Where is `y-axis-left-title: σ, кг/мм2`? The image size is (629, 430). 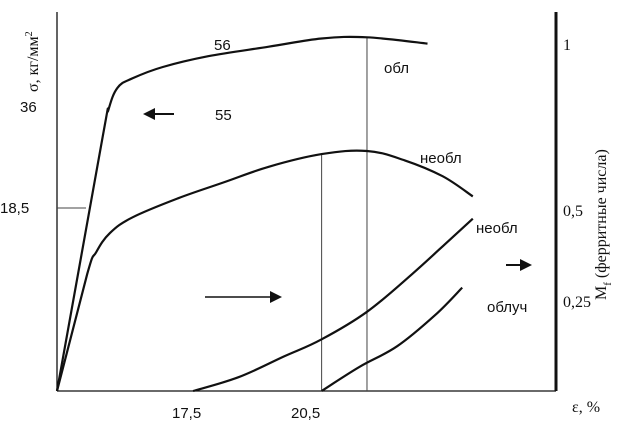 y-axis-left-title: σ, кг/мм2 is located at coordinates (33, 61).